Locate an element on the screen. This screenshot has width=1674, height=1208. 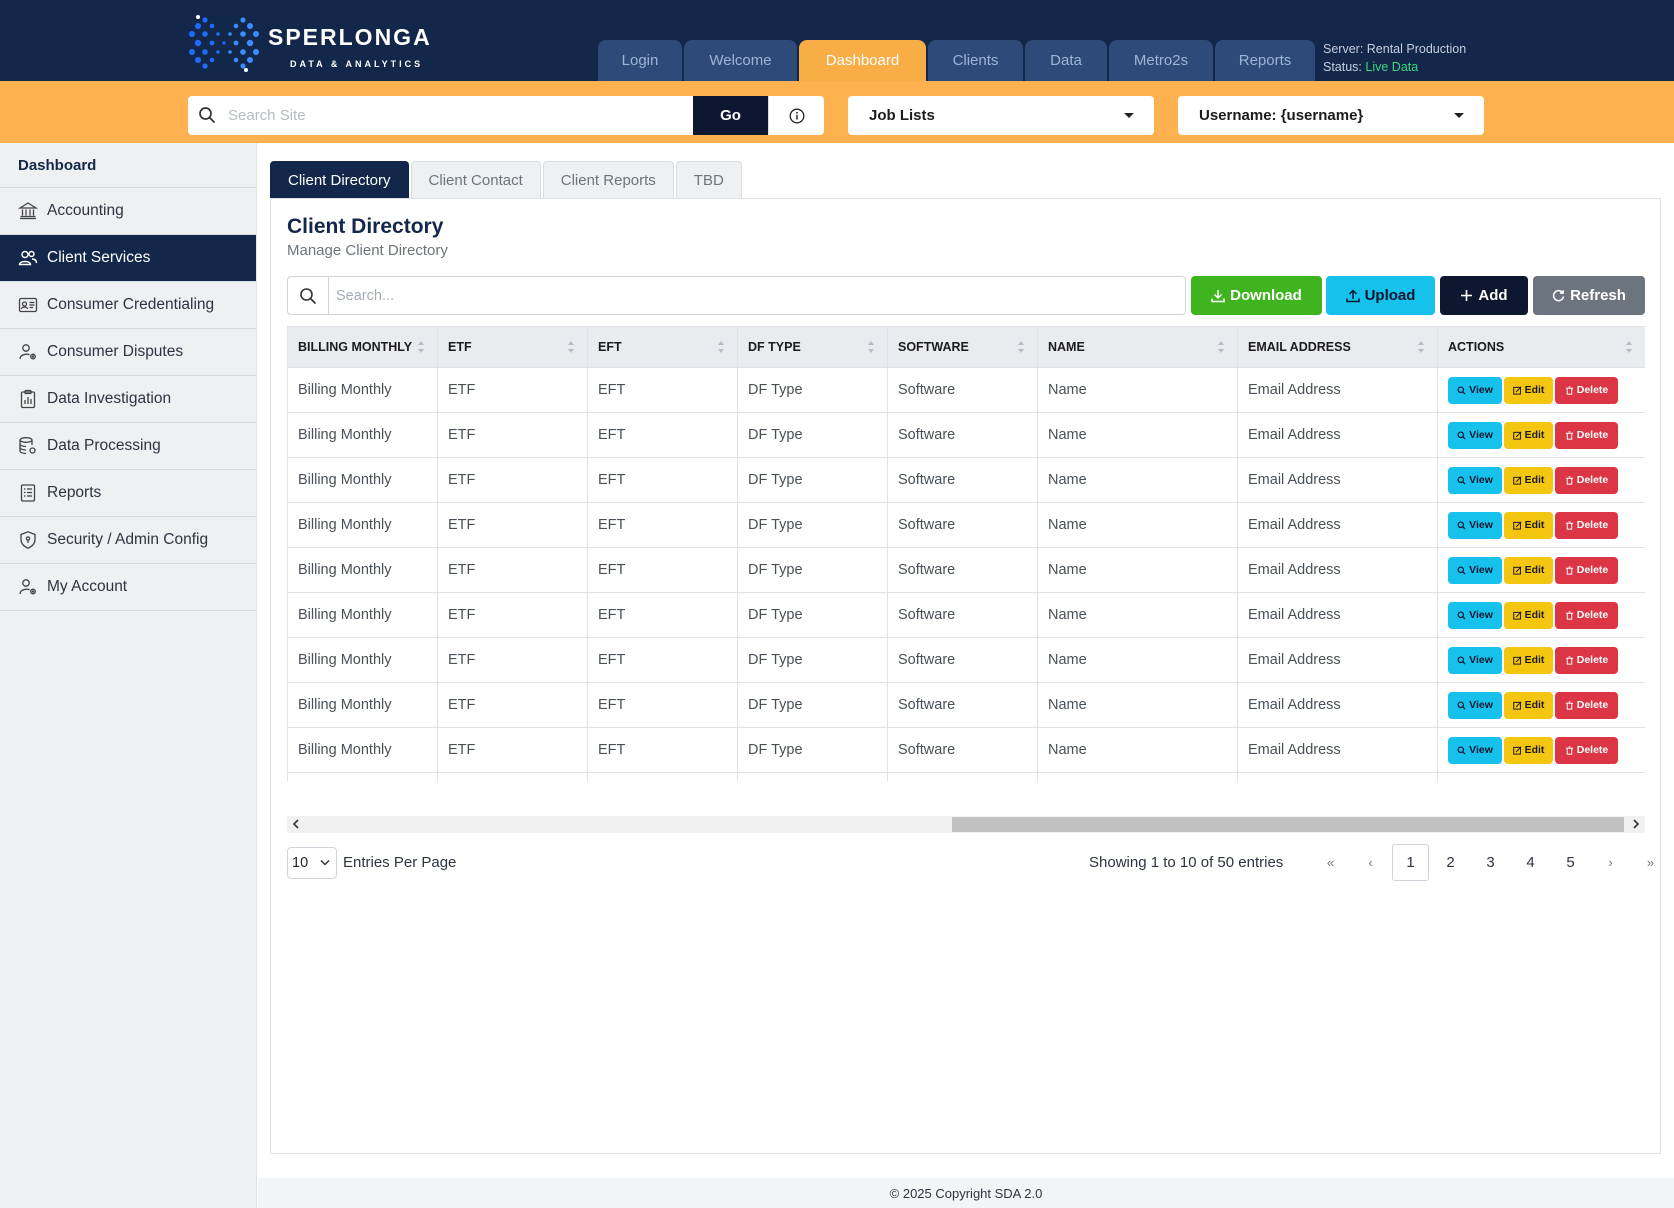
nav-tab-metro2s: Metro2s is located at coordinates (1161, 60).